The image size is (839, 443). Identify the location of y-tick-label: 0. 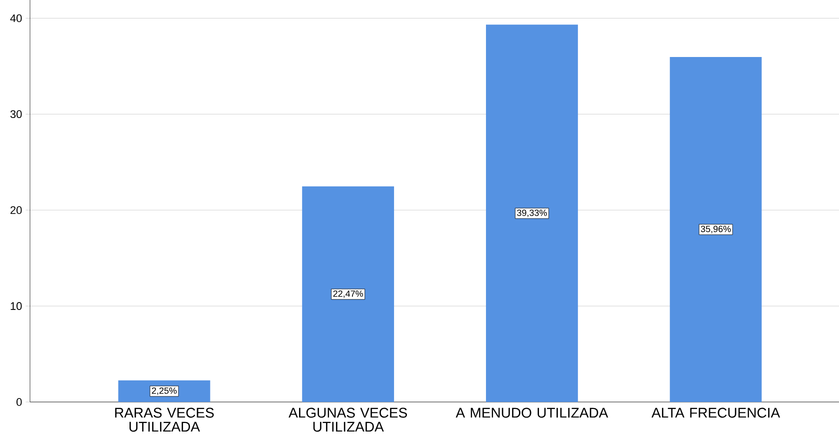
(19, 402).